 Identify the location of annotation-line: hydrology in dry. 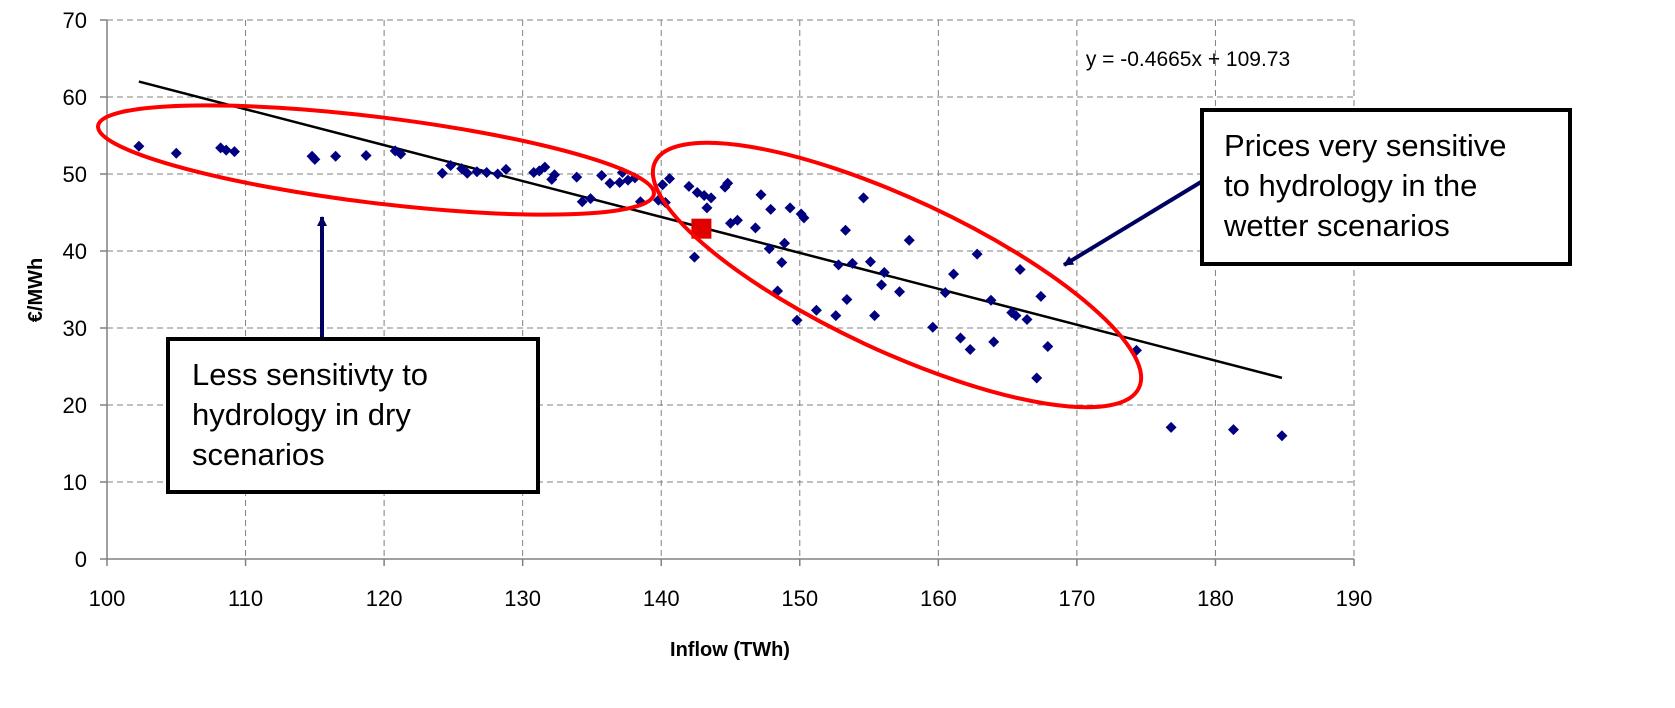
(301, 414).